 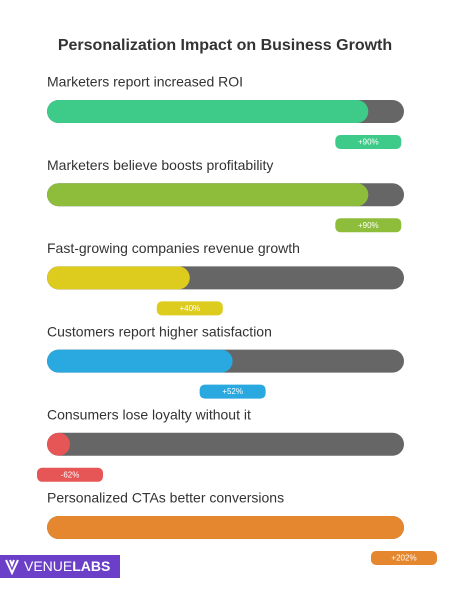 I want to click on logo-background, so click(x=60, y=566).